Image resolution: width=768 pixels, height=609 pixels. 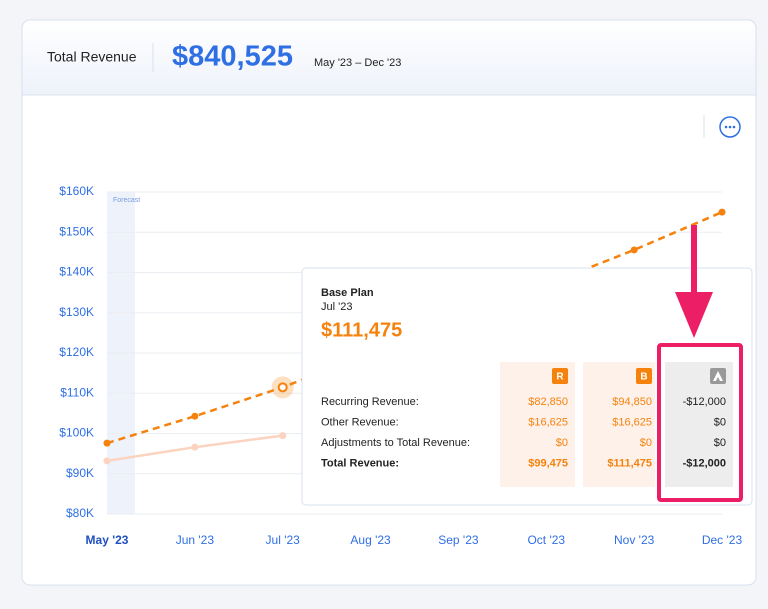 What do you see at coordinates (195, 540) in the screenshot?
I see `x-tick-label: Jun '23` at bounding box center [195, 540].